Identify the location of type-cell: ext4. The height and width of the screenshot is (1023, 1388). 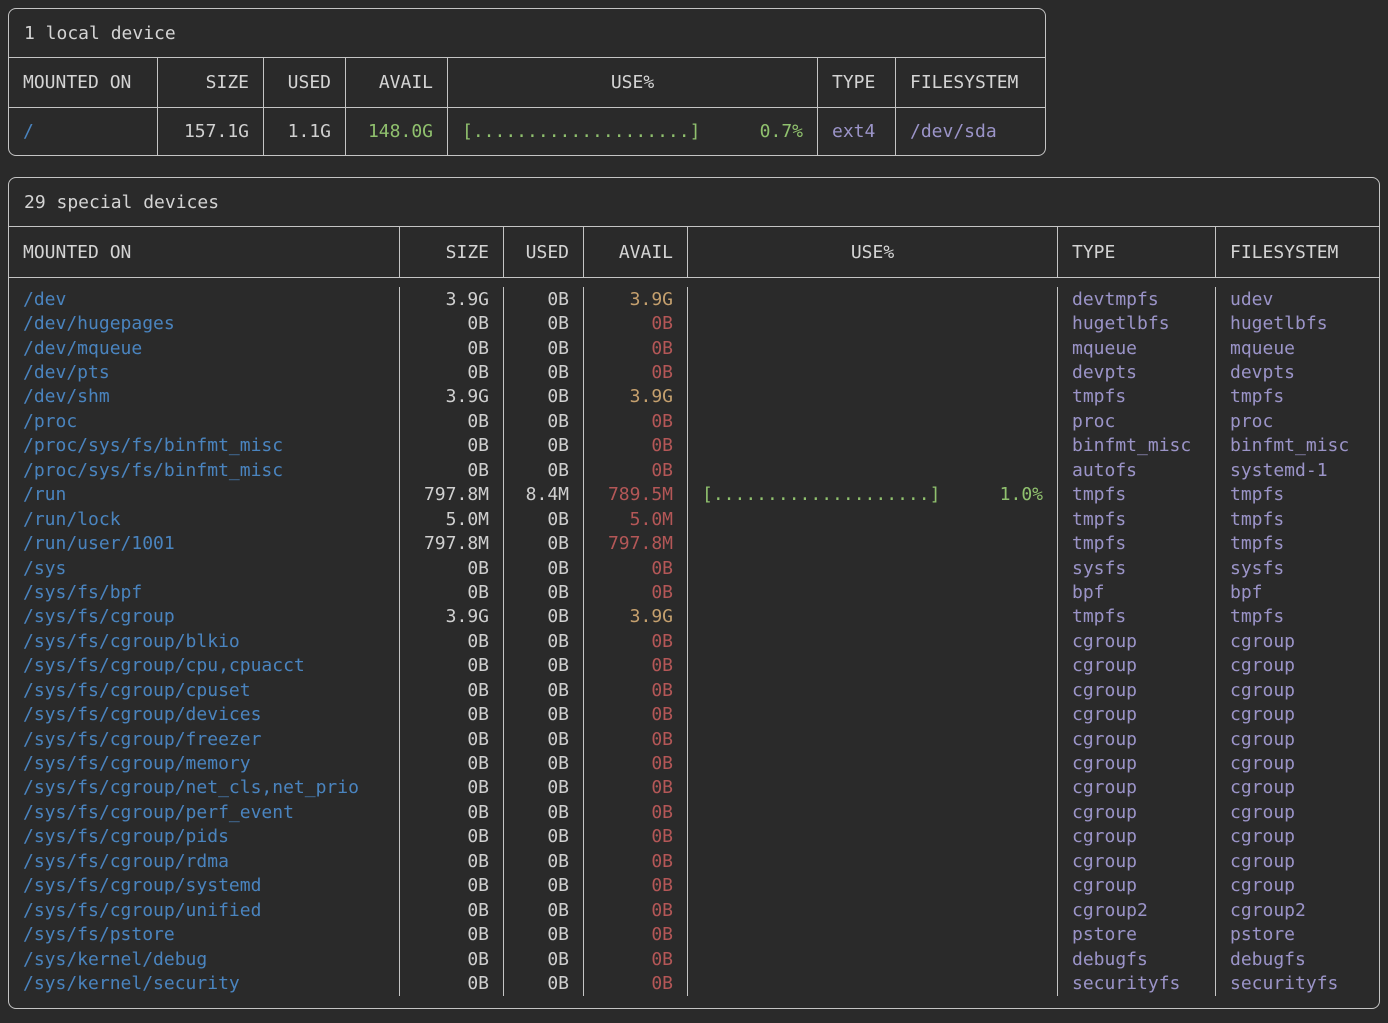
(856, 131).